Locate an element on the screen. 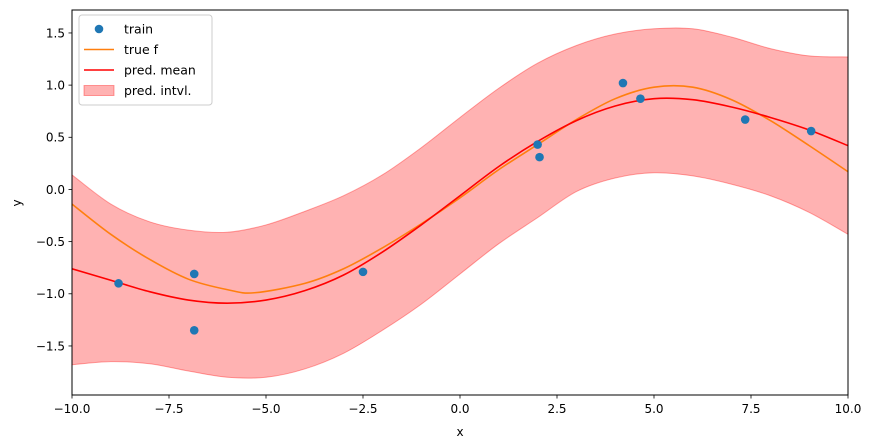 Image resolution: width=873 pixels, height=448 pixels. legend-swatch-scatter is located at coordinates (99, 29).